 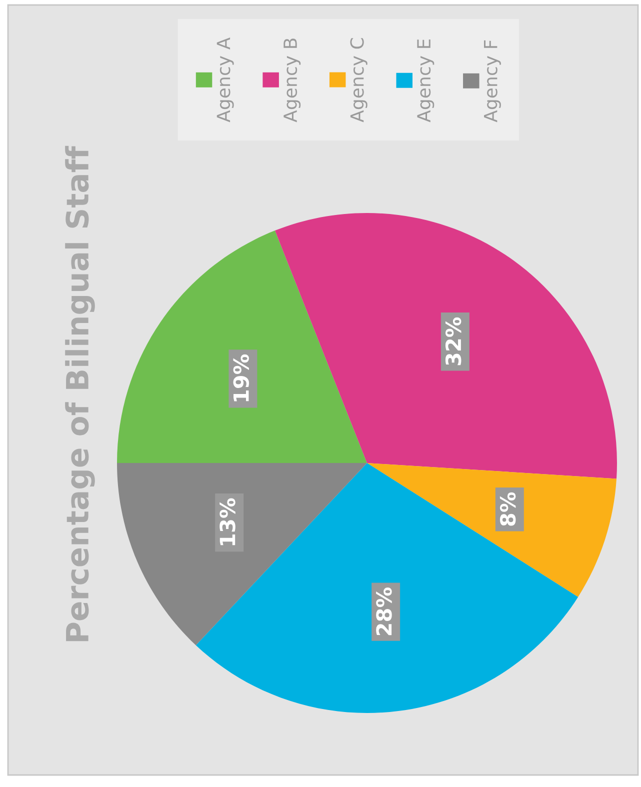 I want to click on legend-label: Agency E, so click(x=425, y=80).